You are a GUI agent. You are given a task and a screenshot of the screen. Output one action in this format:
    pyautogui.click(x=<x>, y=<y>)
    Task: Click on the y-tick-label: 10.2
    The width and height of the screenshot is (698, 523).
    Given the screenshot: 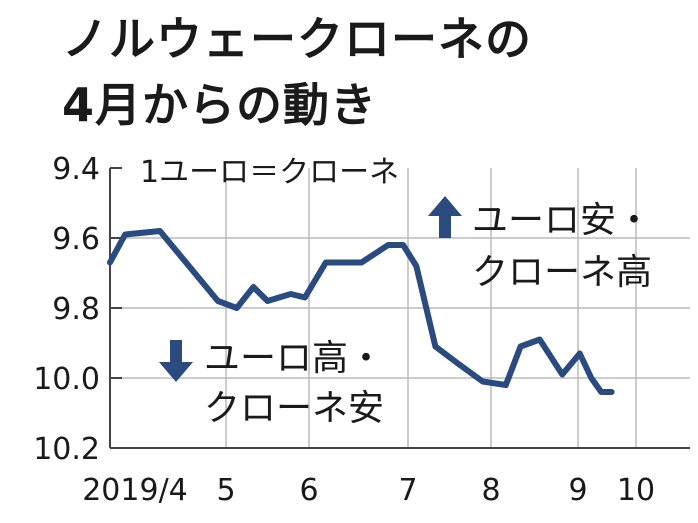 What is the action you would take?
    pyautogui.click(x=66, y=449)
    